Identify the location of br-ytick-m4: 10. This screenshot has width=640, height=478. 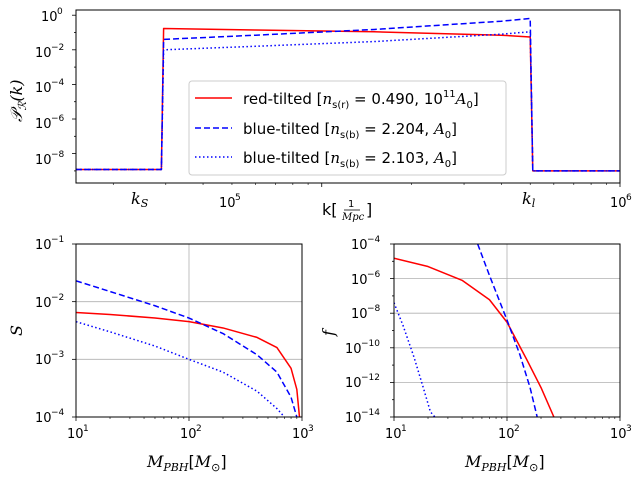
(359, 245).